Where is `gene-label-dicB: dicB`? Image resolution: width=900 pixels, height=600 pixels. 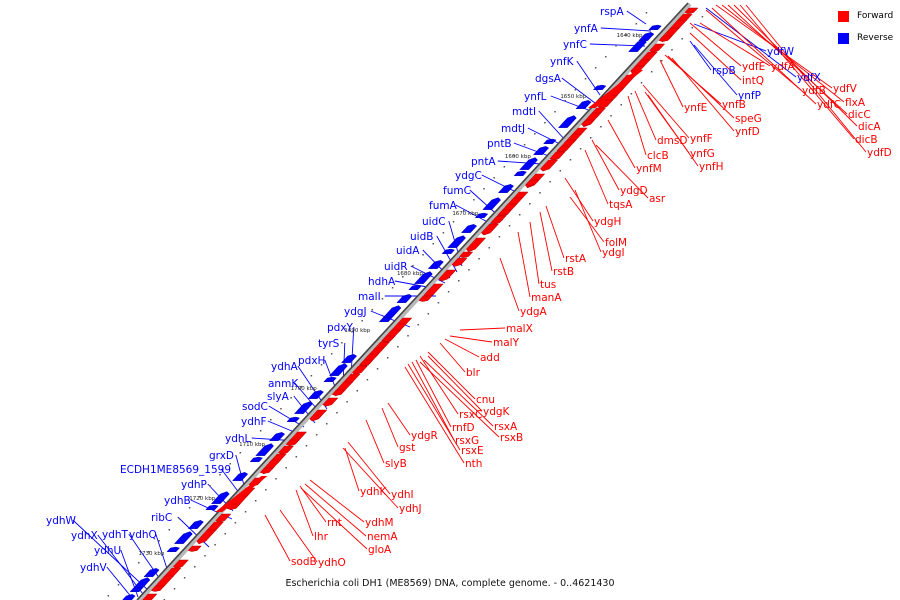
gene-label-dicB: dicB is located at coordinates (866, 140).